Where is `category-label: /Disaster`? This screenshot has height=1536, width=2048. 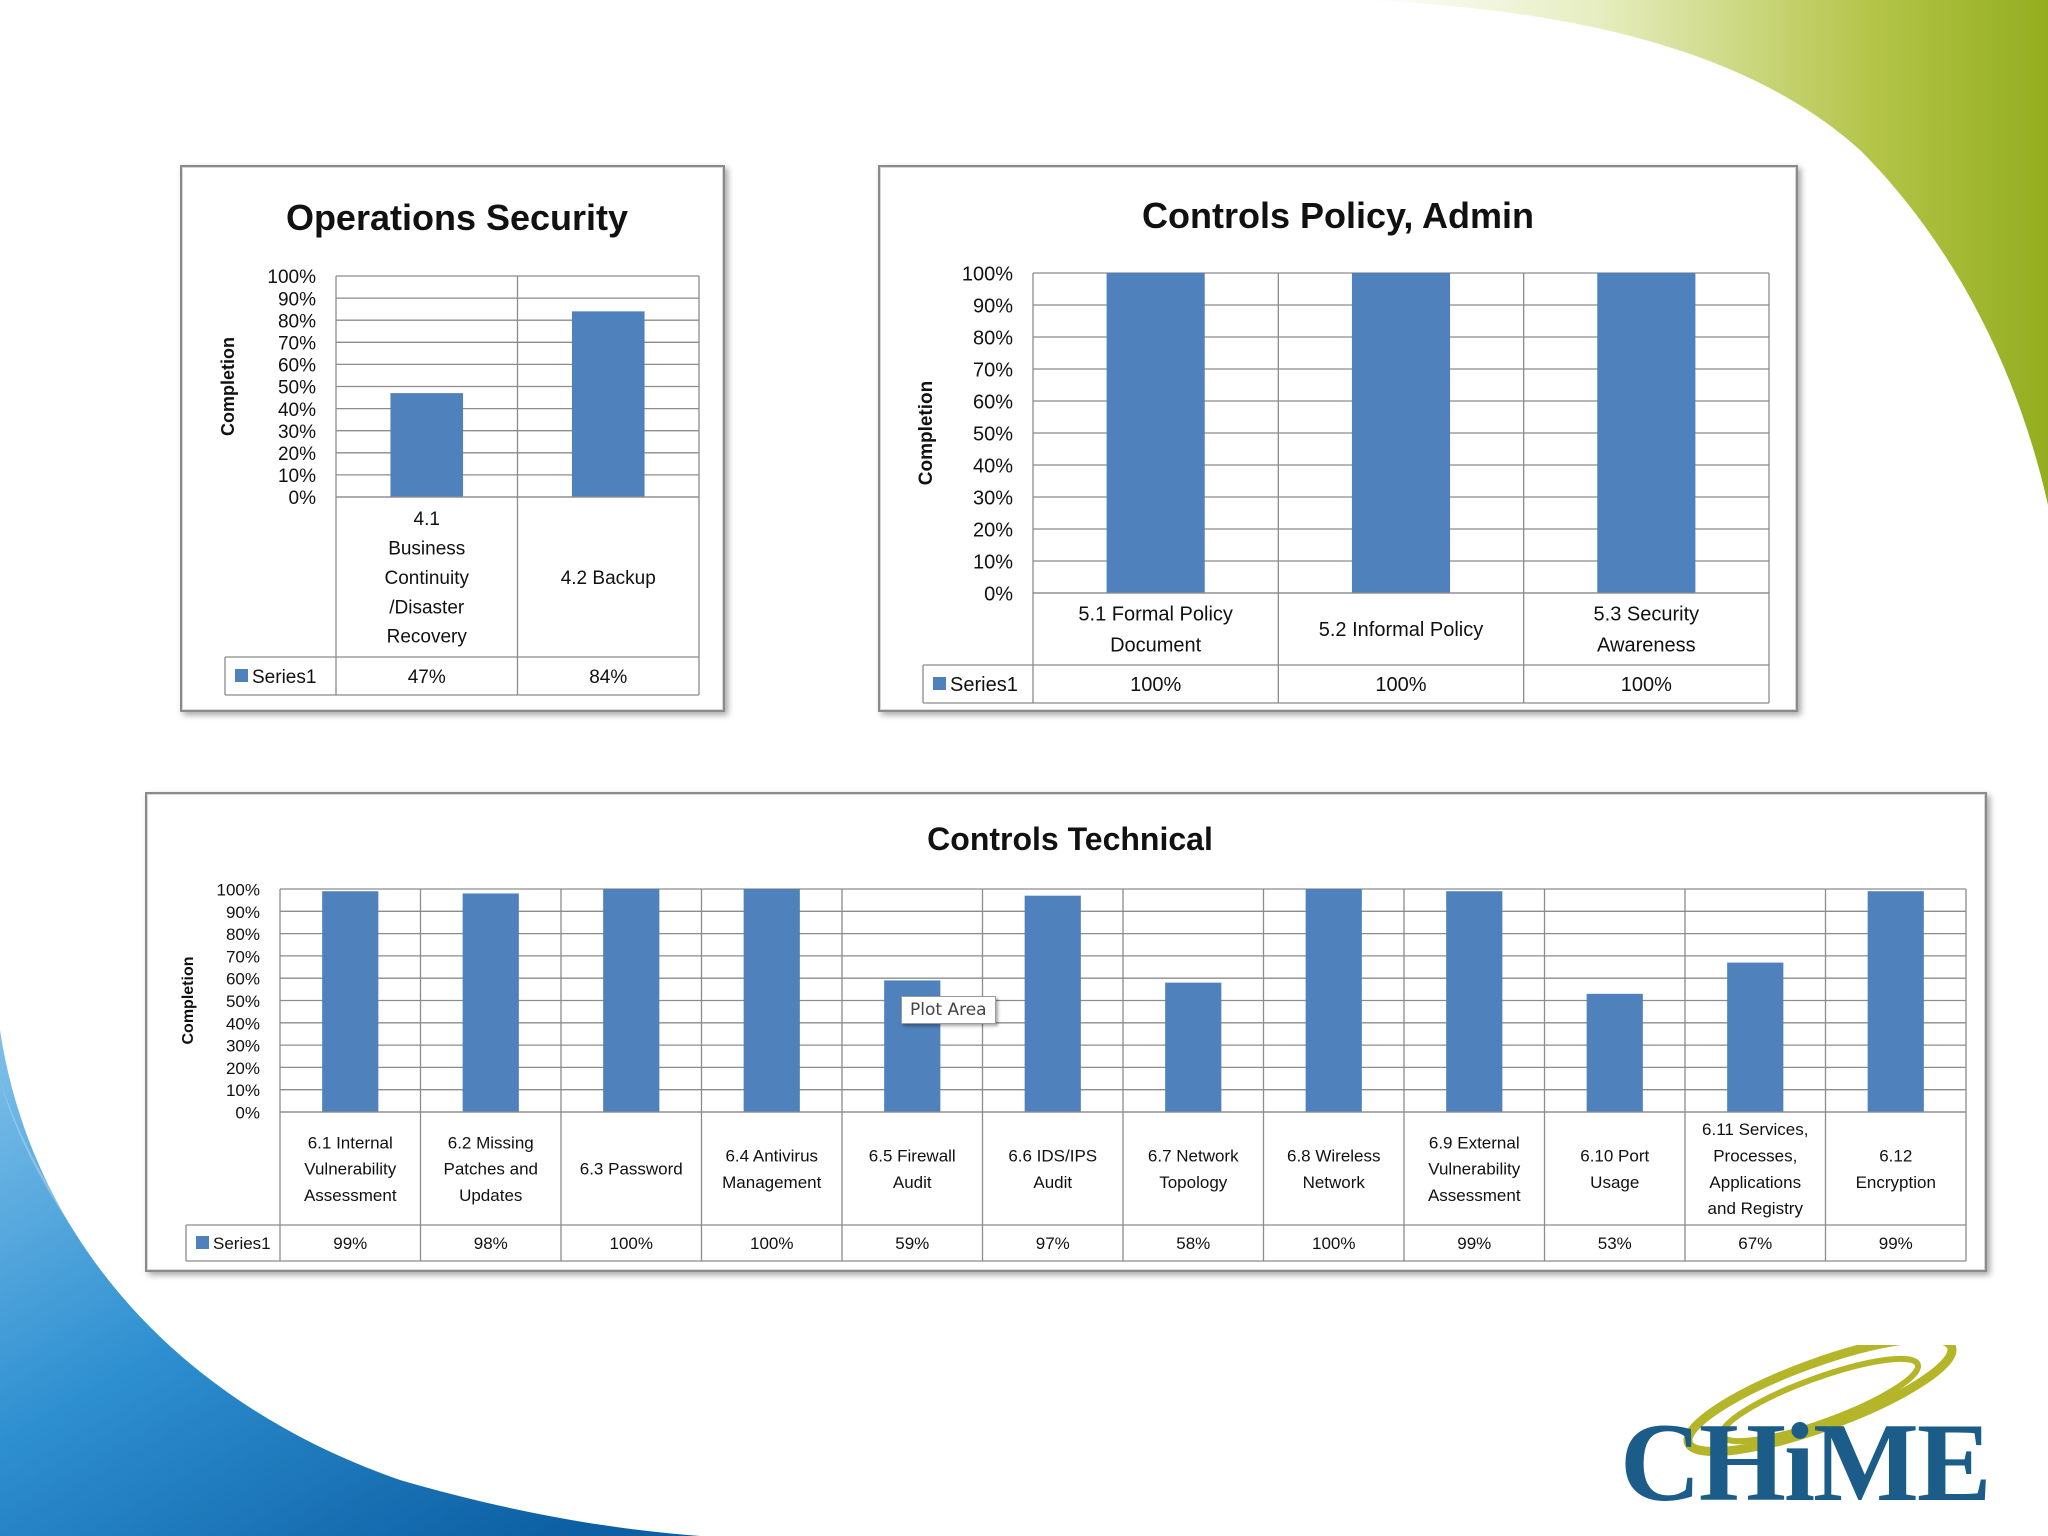 category-label: /Disaster is located at coordinates (427, 607).